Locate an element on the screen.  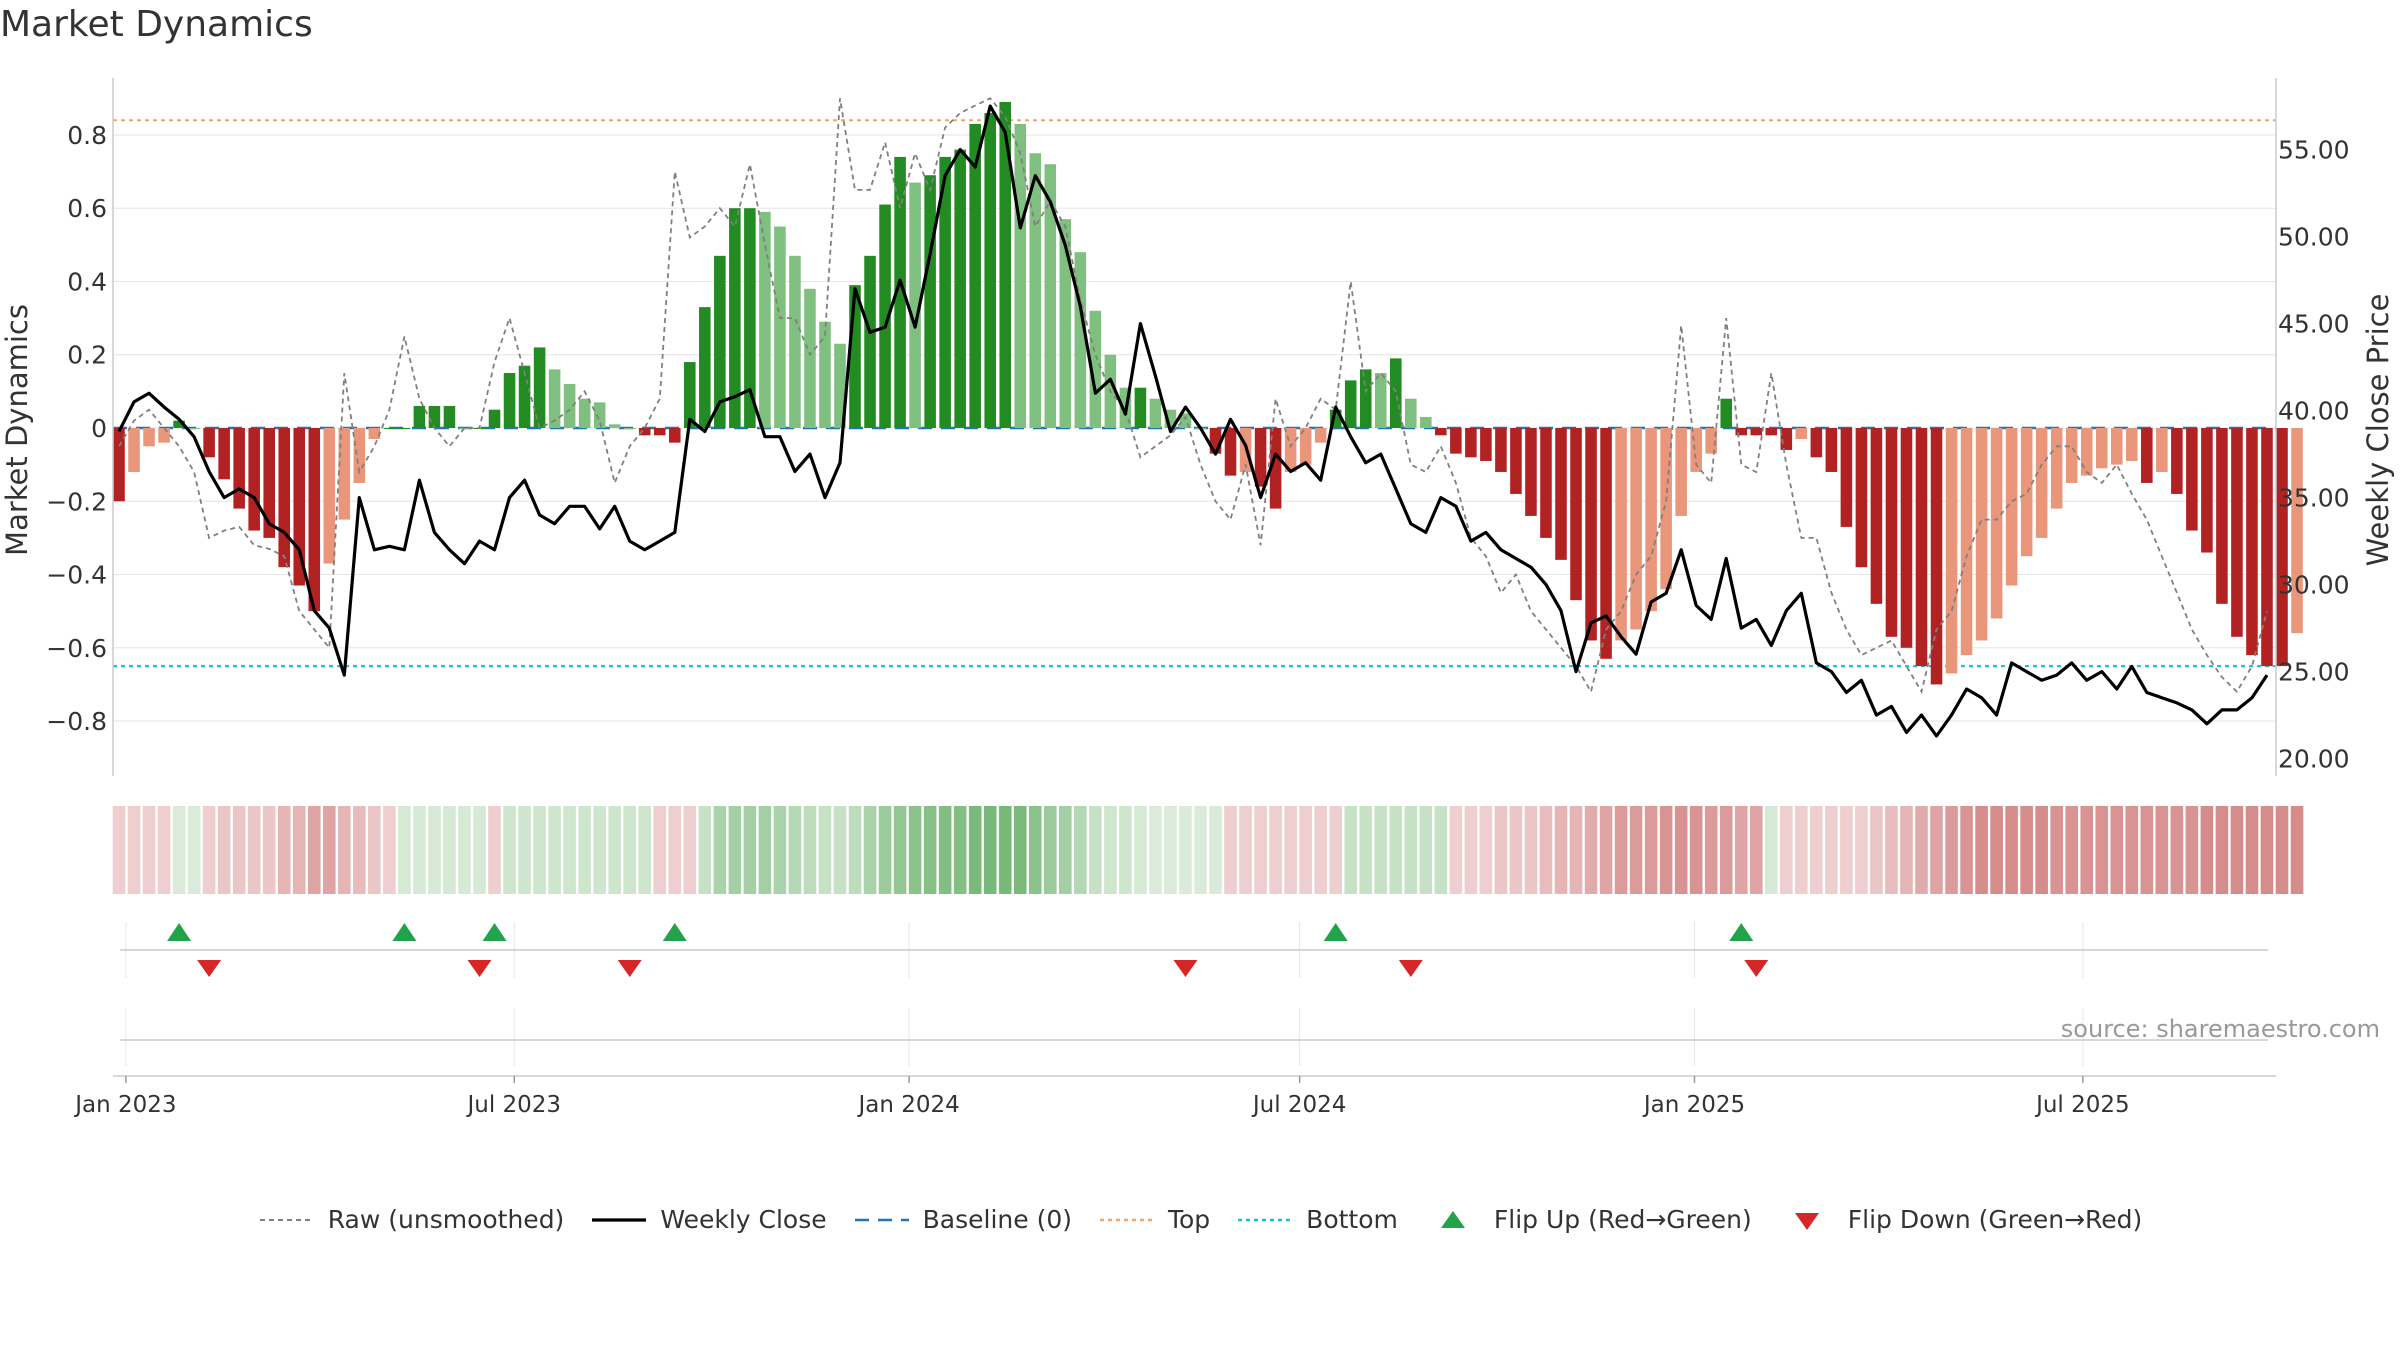
y-tick-label-left: 0.2 is located at coordinates (87, 355).